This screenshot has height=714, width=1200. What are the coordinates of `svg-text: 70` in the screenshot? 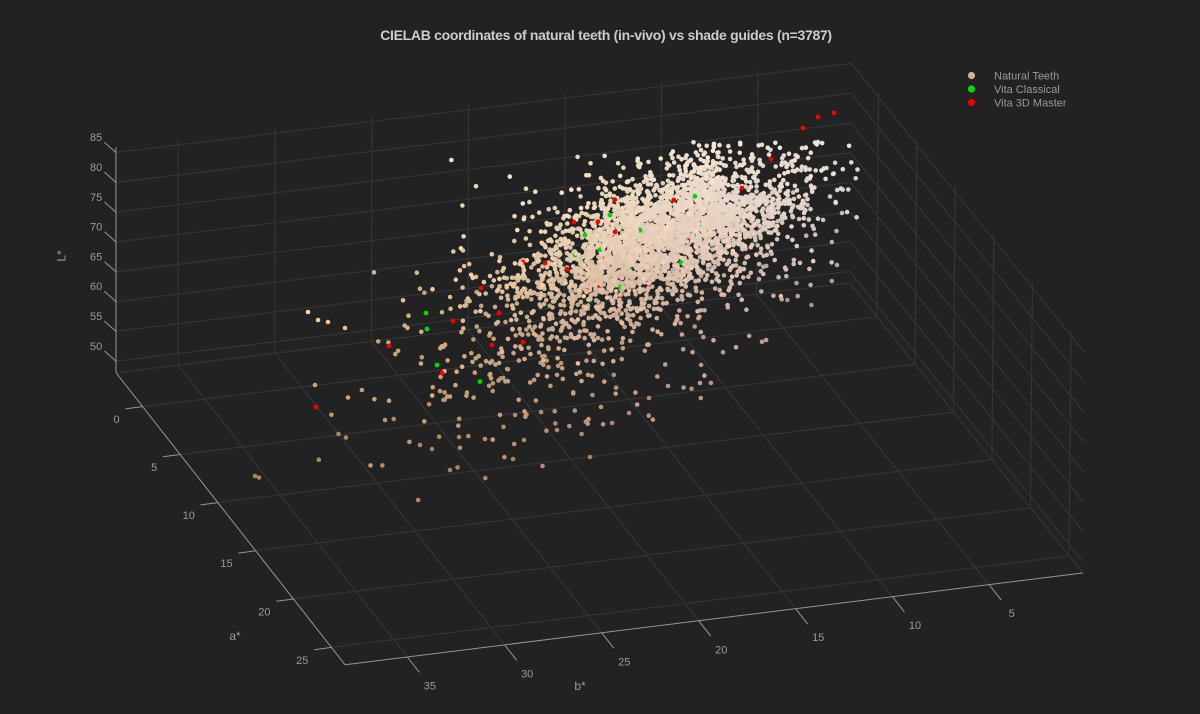 It's located at (96, 228).